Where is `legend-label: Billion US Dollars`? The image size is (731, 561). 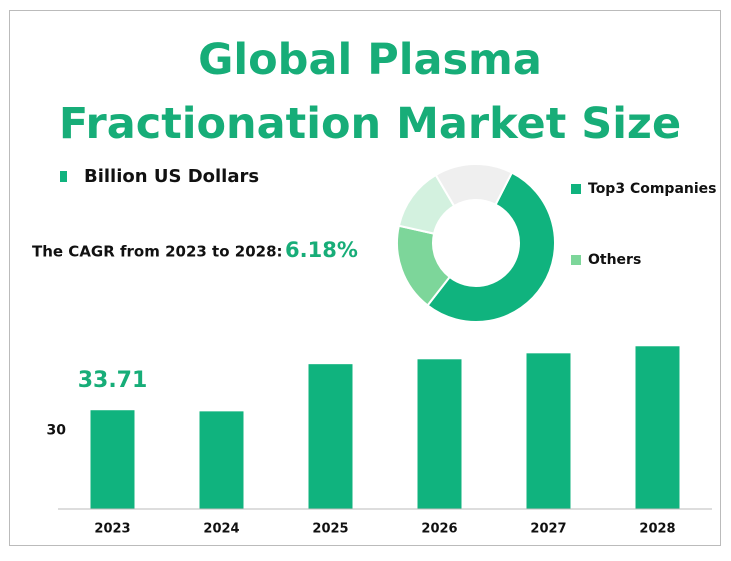
legend-label: Billion US Dollars is located at coordinates (171, 176).